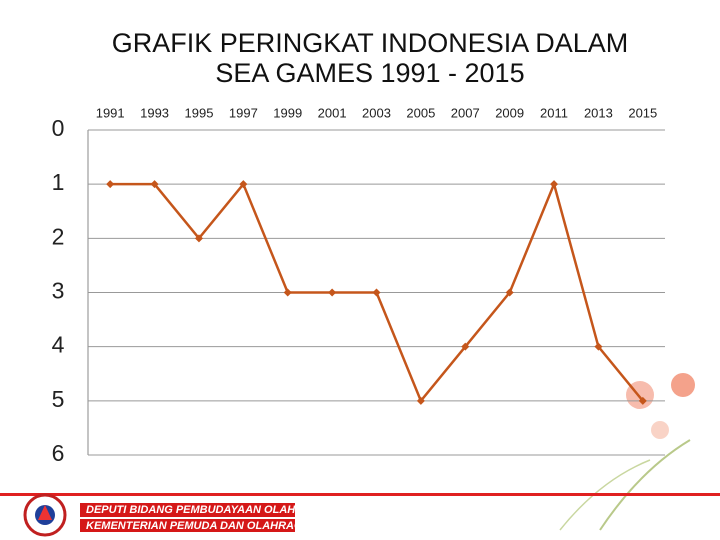 The width and height of the screenshot is (720, 540). Describe the element at coordinates (420, 112) in the screenshot. I see `x-tick-label: 2005` at that location.